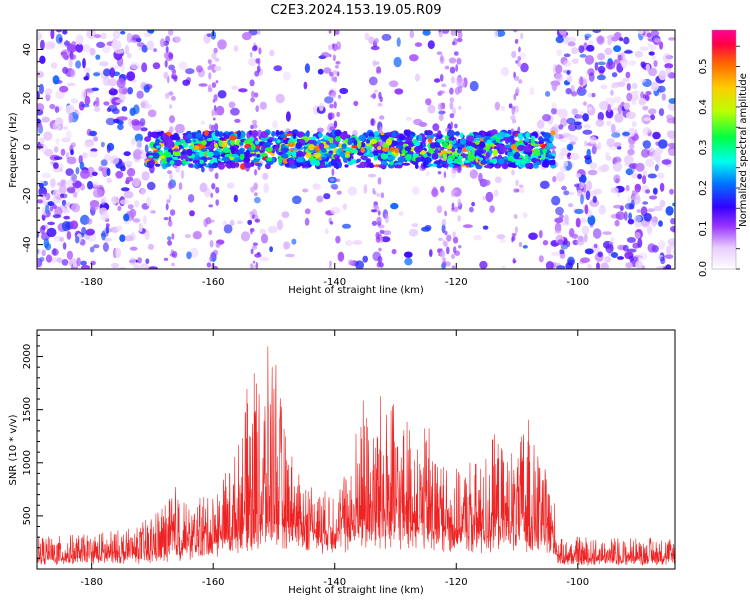 This screenshot has width=750, height=604. Describe the element at coordinates (703, 229) in the screenshot. I see `colorbar-tick-label: 0.1` at that location.